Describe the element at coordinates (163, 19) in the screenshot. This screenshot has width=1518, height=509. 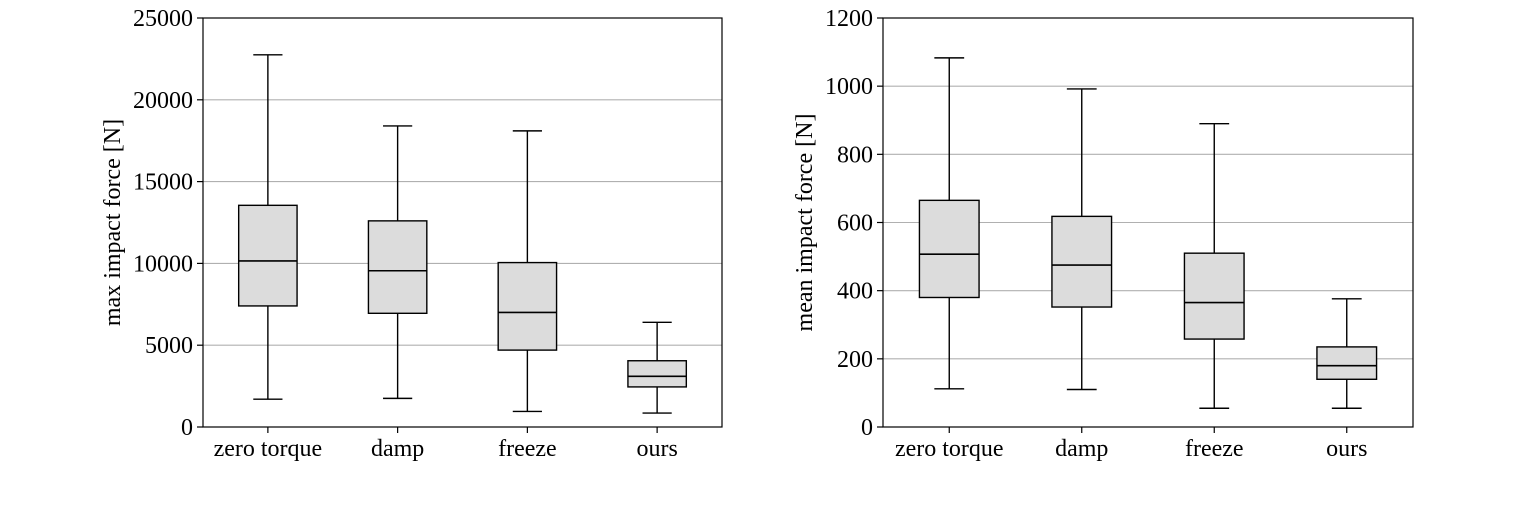
I see `y-tick-label: 25000` at that location.